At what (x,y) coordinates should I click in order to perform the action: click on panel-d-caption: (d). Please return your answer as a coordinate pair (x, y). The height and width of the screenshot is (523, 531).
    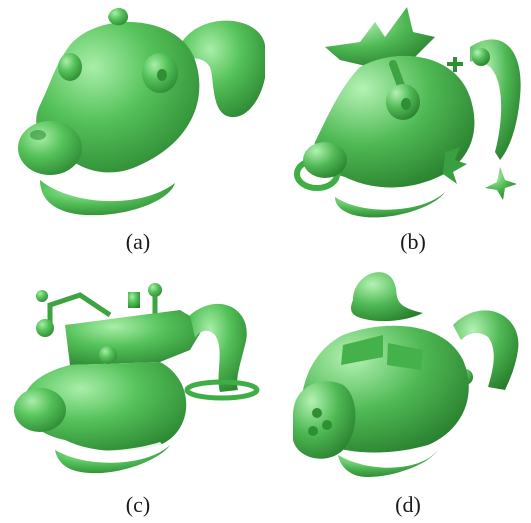
    Looking at the image, I should click on (408, 504).